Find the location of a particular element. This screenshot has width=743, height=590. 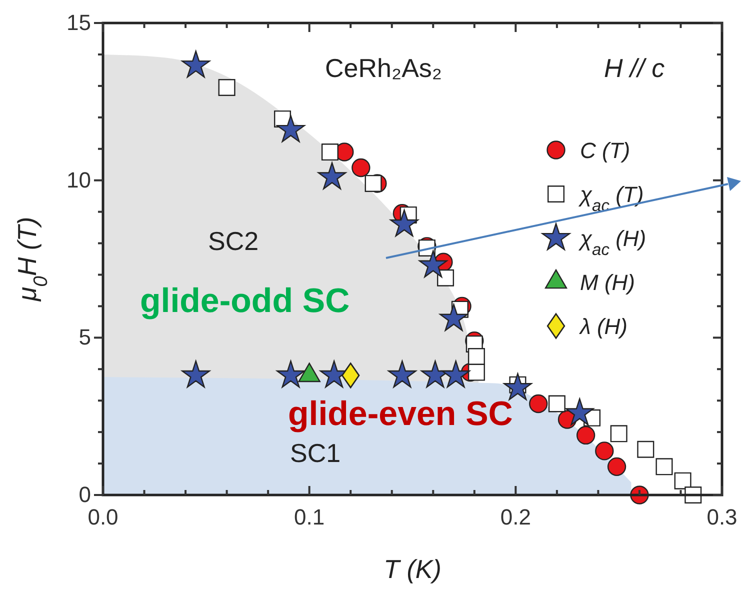

y-tick-label: 10 is located at coordinates (78, 179).